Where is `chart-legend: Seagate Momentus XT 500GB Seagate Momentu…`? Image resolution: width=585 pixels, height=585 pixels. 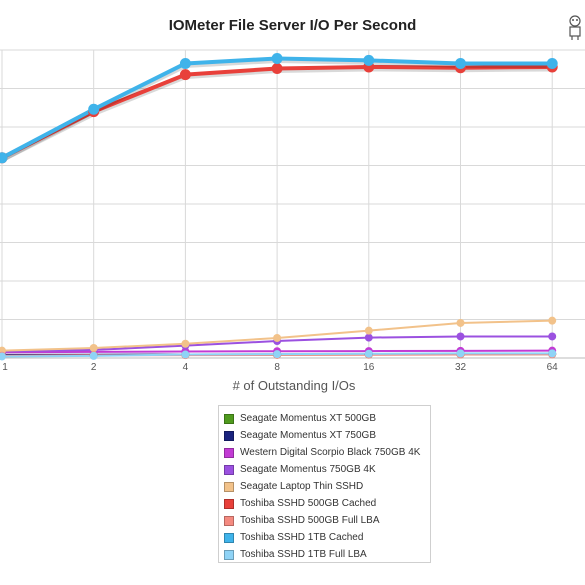 chart-legend: Seagate Momentus XT 500GB Seagate Momentu… is located at coordinates (324, 484).